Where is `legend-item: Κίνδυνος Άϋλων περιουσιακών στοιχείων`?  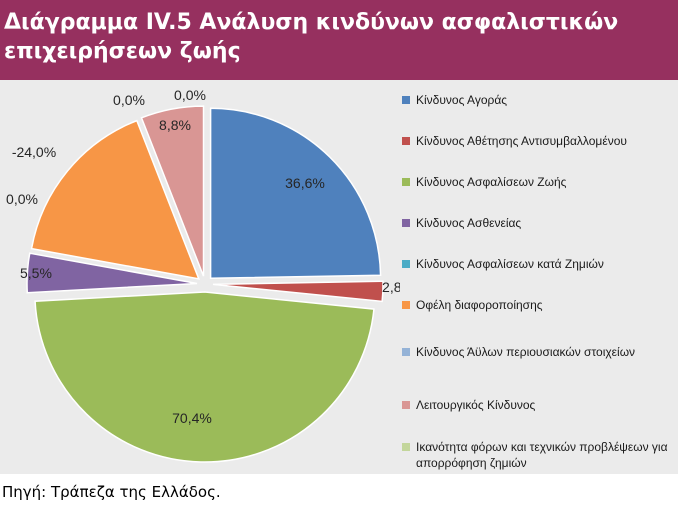 legend-item: Κίνδυνος Άϋλων περιουσιακών στοιχείων is located at coordinates (537, 352).